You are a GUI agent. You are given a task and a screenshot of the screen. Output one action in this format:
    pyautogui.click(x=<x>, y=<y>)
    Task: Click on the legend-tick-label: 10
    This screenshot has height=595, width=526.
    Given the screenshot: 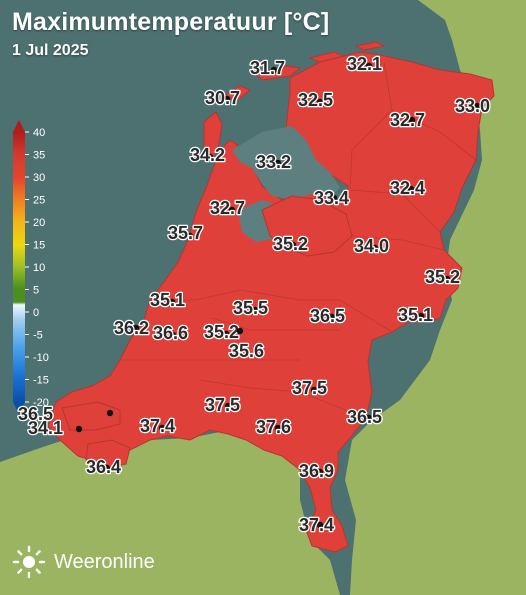 What is the action you would take?
    pyautogui.click(x=39, y=268)
    